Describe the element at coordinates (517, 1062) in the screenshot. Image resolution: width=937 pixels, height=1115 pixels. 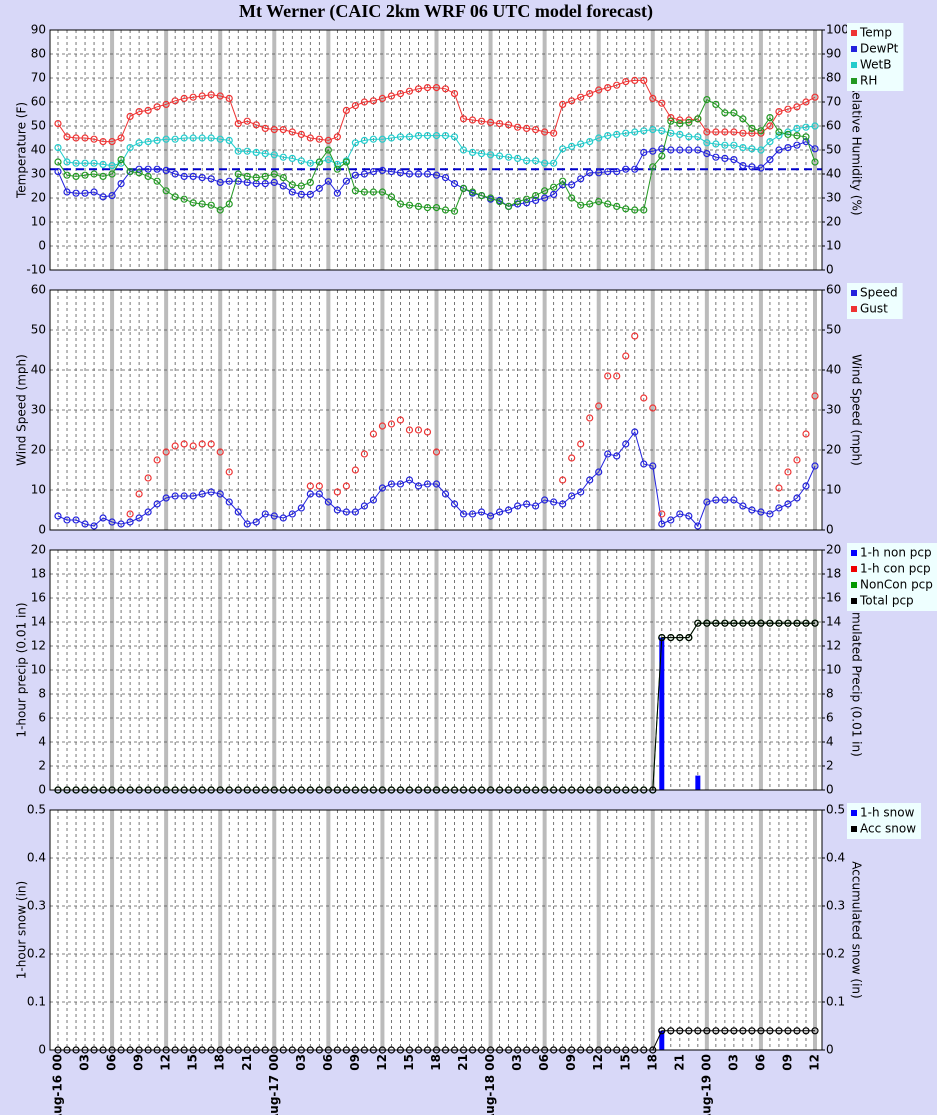
I see `x-tick-label: 03` at that location.